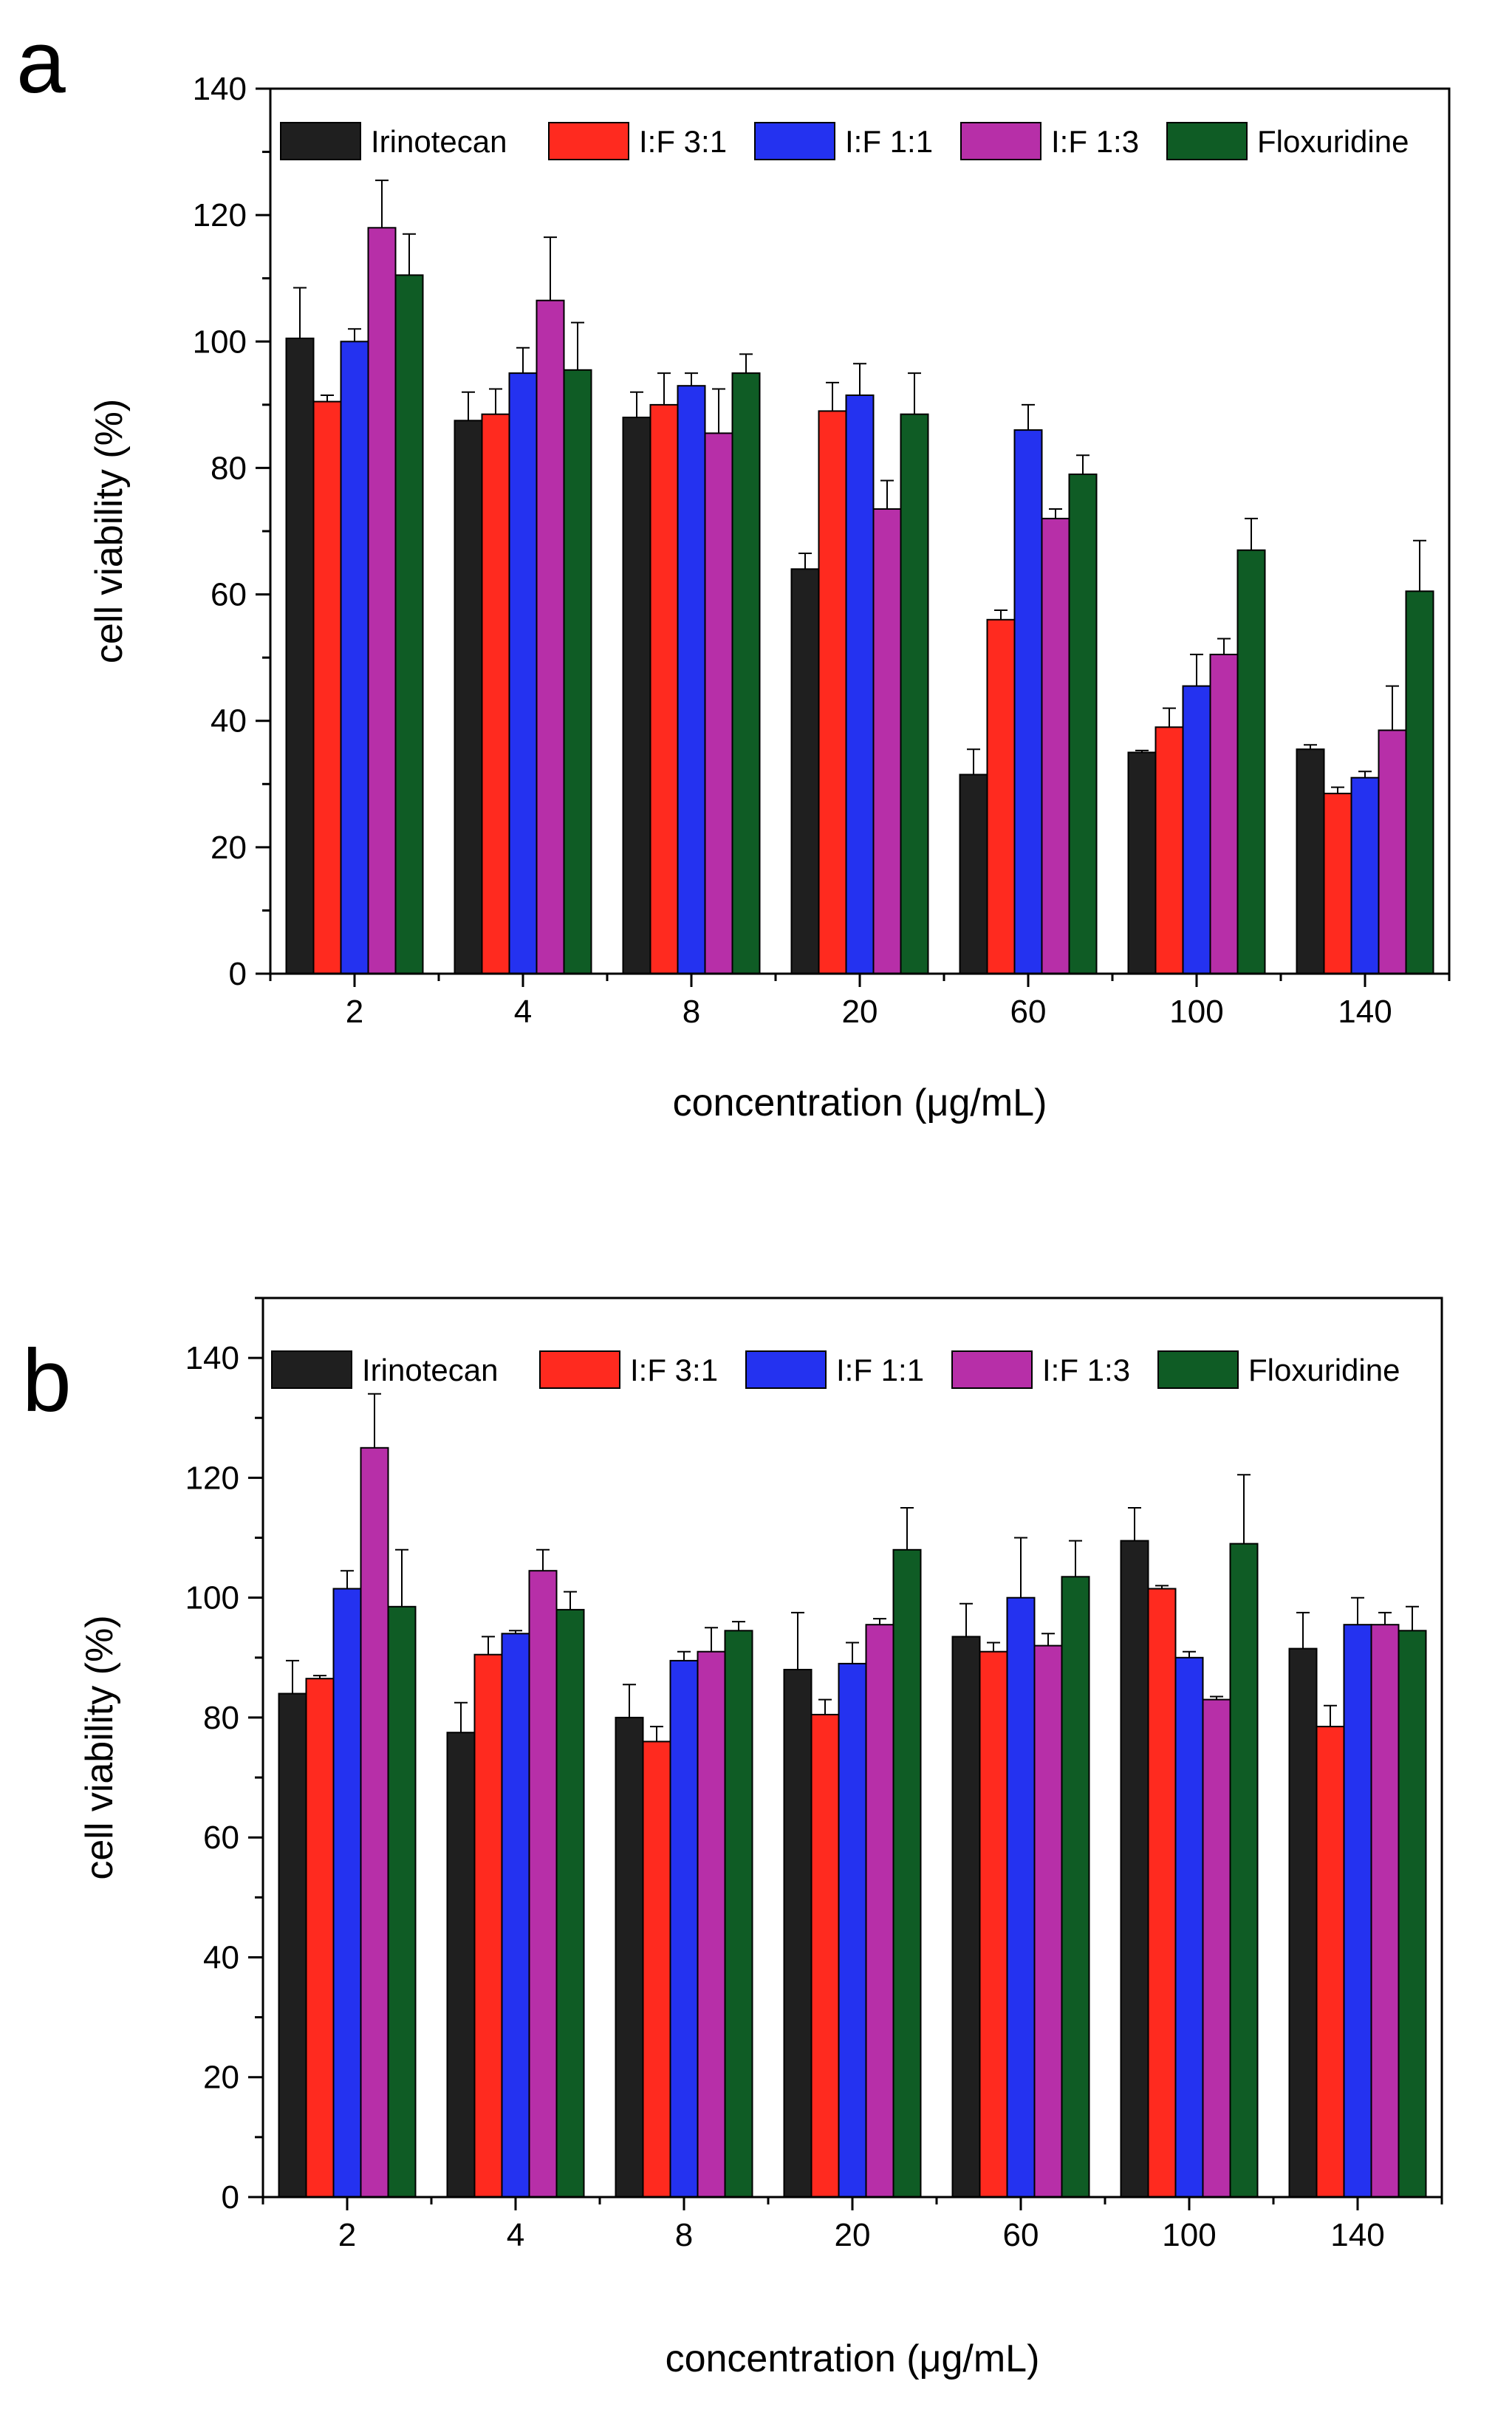  What do you see at coordinates (41, 63) in the screenshot?
I see `panel-letter-a: a` at bounding box center [41, 63].